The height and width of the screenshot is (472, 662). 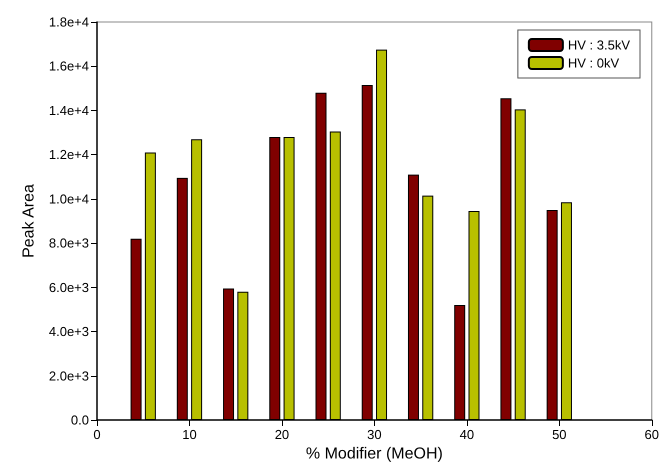 What do you see at coordinates (594, 63) in the screenshot?
I see `legend-label: HV : 0kV` at bounding box center [594, 63].